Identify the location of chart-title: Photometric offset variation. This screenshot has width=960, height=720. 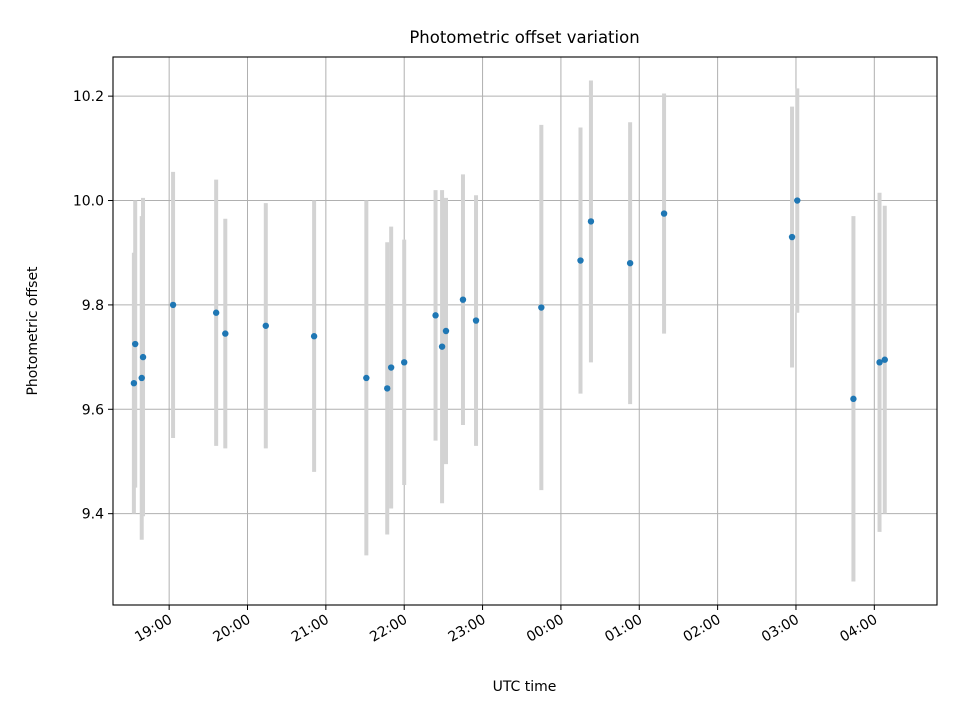
(524, 37).